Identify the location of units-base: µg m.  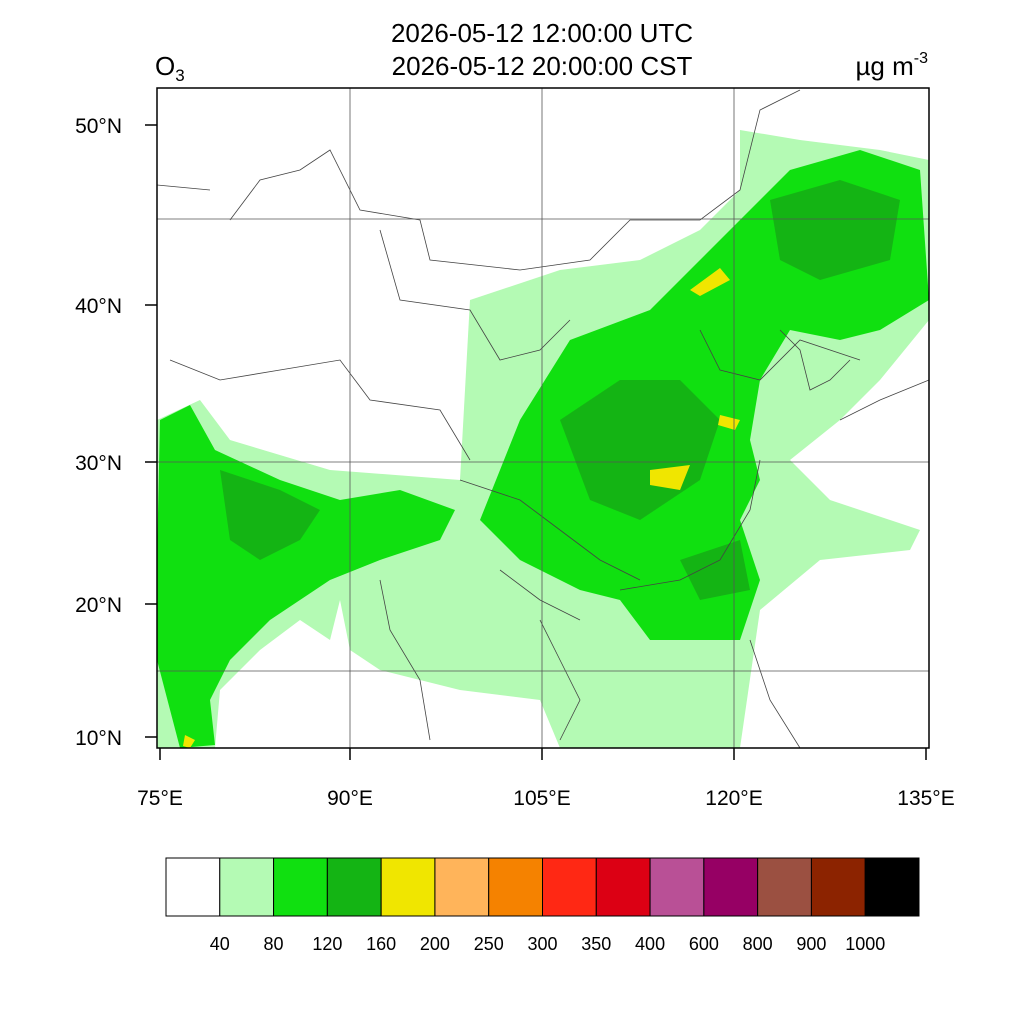
(884, 66).